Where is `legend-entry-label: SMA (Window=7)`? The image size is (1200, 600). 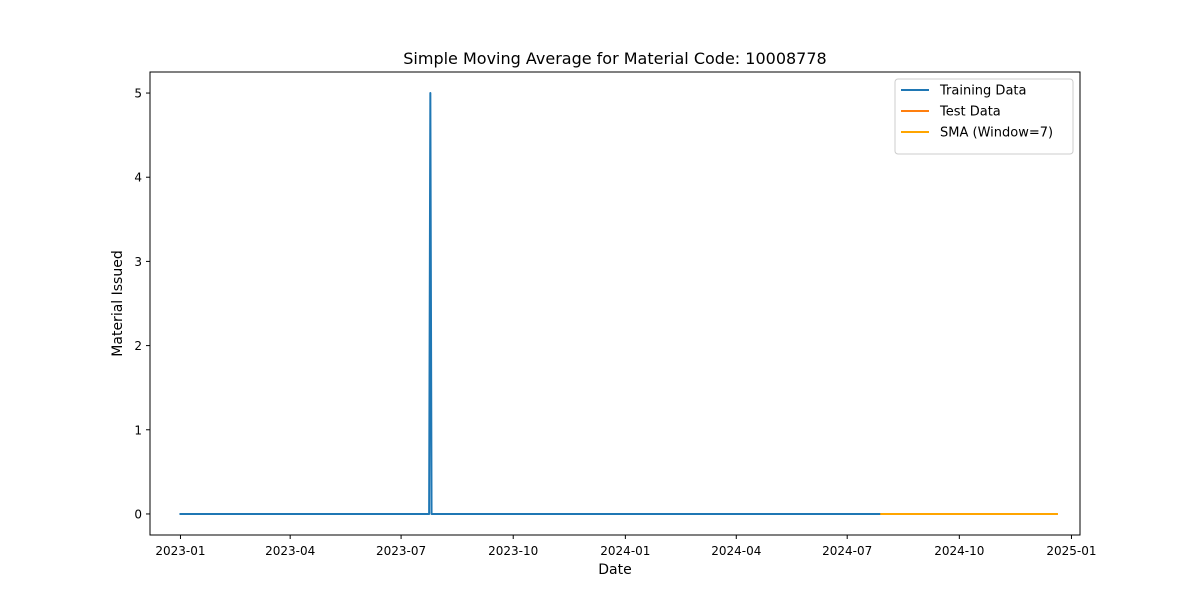
legend-entry-label: SMA (Window=7) is located at coordinates (996, 133).